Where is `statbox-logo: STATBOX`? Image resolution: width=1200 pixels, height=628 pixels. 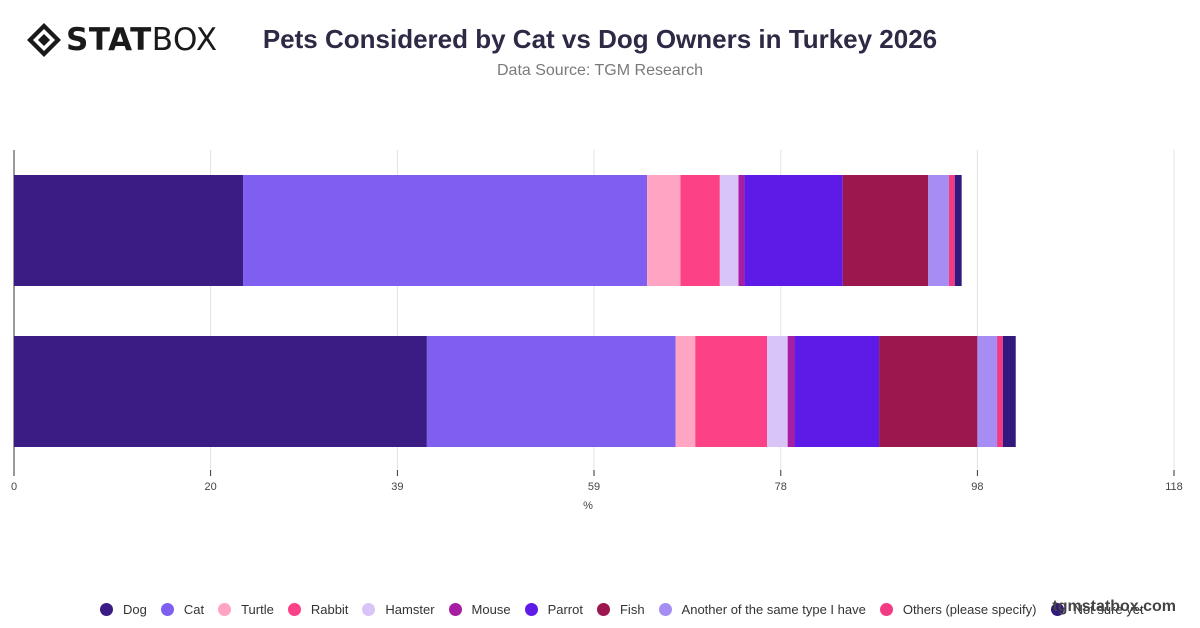 statbox-logo: STATBOX is located at coordinates (122, 40).